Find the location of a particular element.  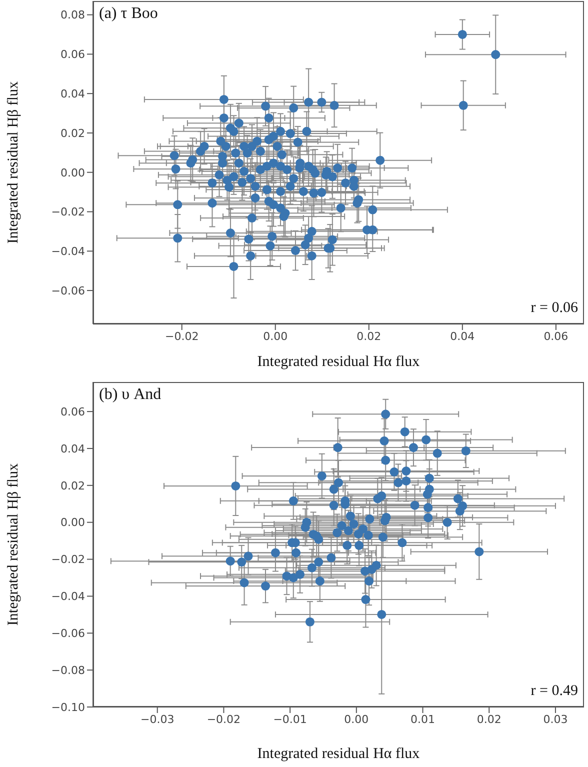

x-tick-label: 0.06 is located at coordinates (556, 336).